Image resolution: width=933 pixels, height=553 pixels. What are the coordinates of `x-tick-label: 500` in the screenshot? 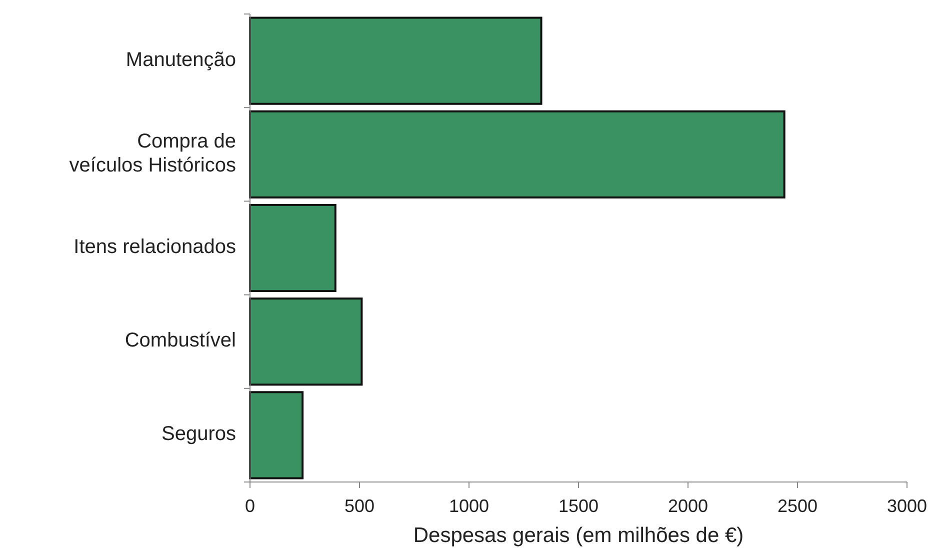 It's located at (359, 506).